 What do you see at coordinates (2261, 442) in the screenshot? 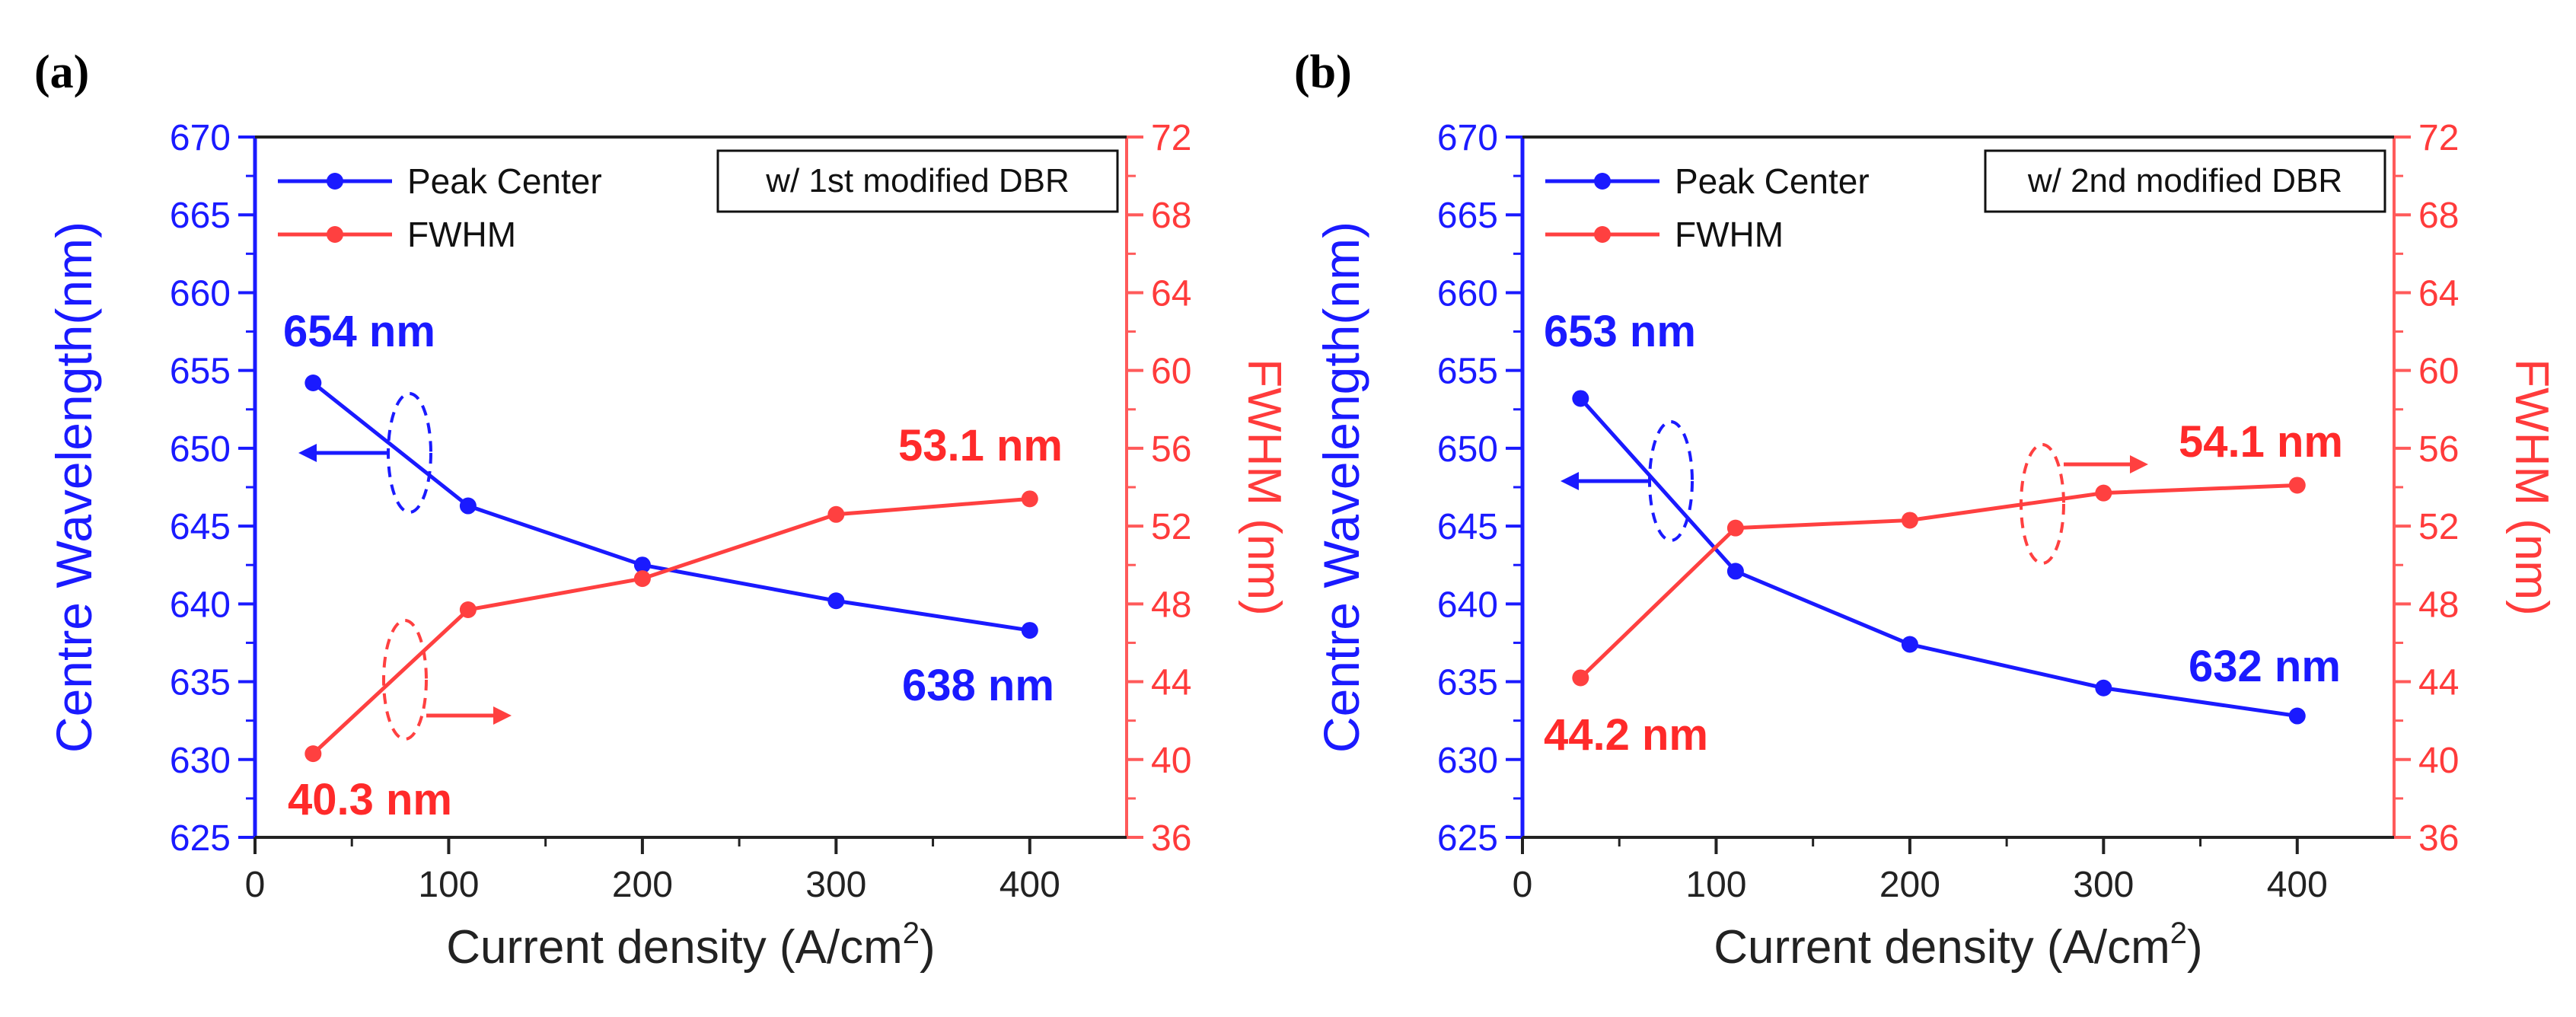
I see `annotation-fwhm-last: 54.1 nm` at bounding box center [2261, 442].